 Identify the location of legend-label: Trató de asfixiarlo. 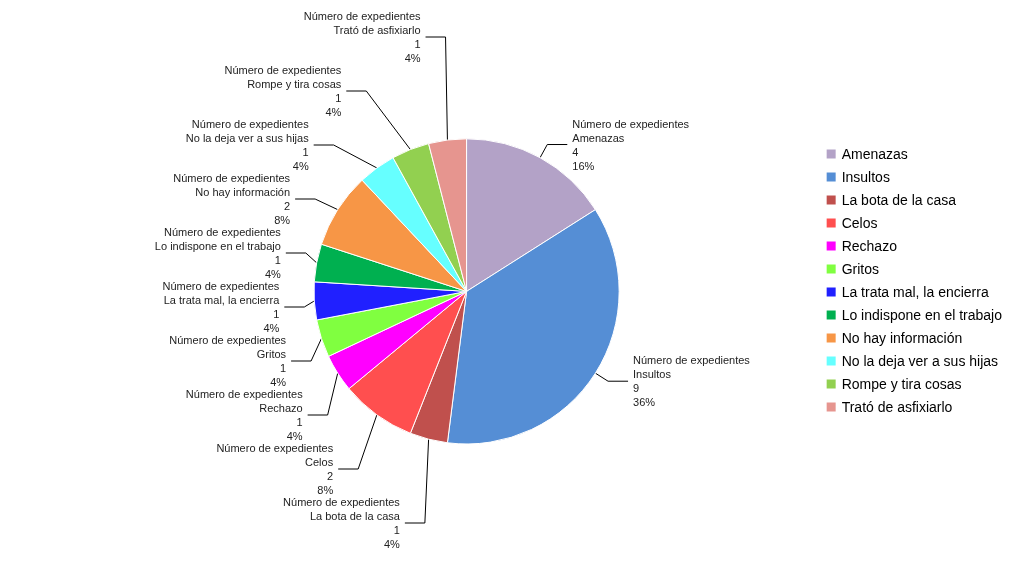
(897, 407).